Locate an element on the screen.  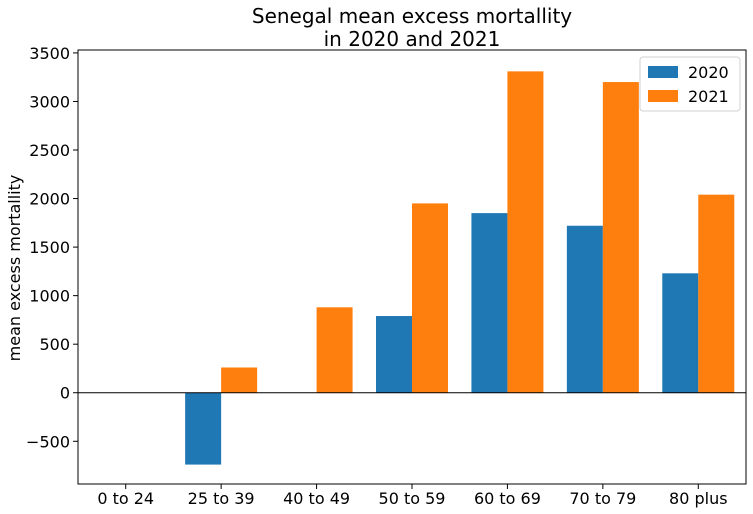
x-tick-label: 25 to 39 is located at coordinates (221, 498).